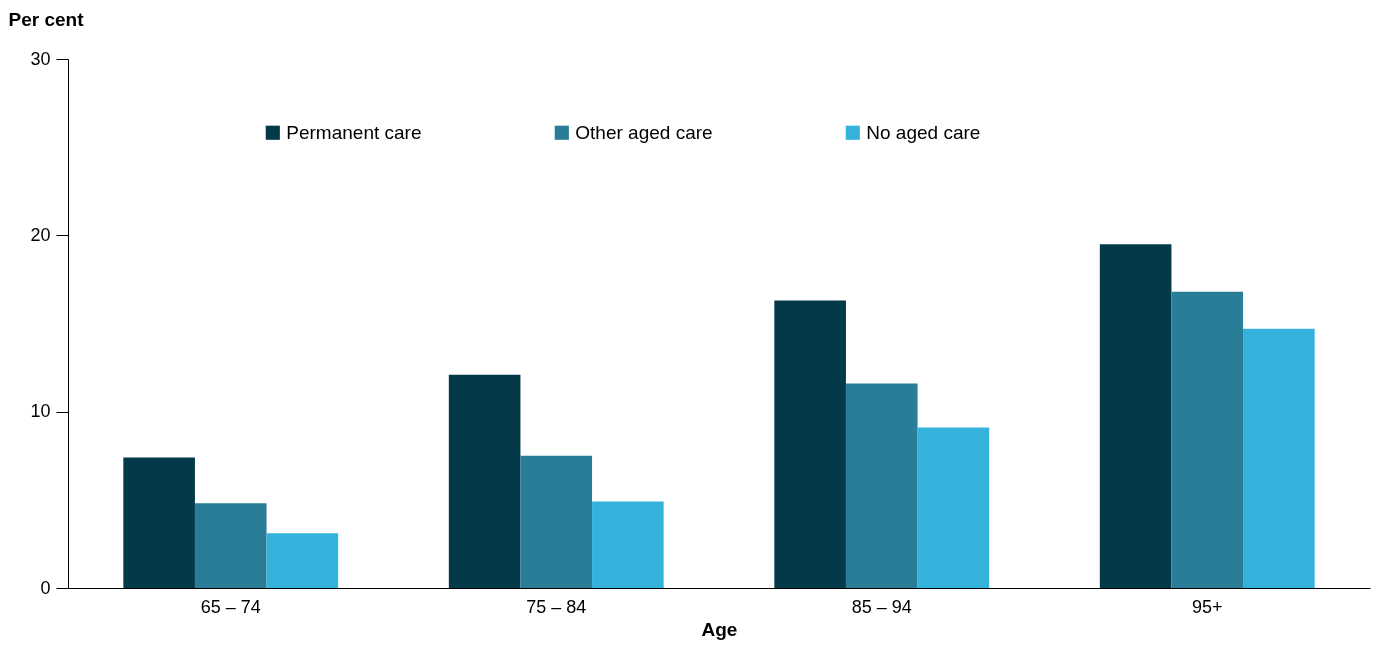 The height and width of the screenshot is (653, 1378). What do you see at coordinates (556, 606) in the screenshot?
I see `x-tick-label: 75 – 84` at bounding box center [556, 606].